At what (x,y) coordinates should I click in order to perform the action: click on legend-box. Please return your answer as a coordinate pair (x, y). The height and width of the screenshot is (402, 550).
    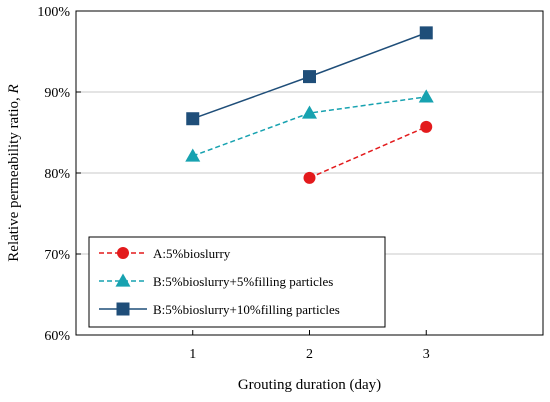
    Looking at the image, I should click on (237, 282).